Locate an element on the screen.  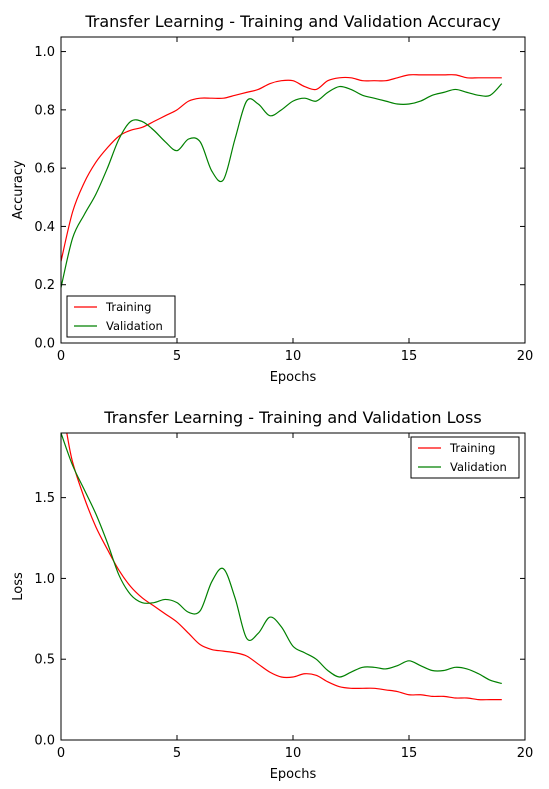
y-axis-label: Loss is located at coordinates (18, 586).